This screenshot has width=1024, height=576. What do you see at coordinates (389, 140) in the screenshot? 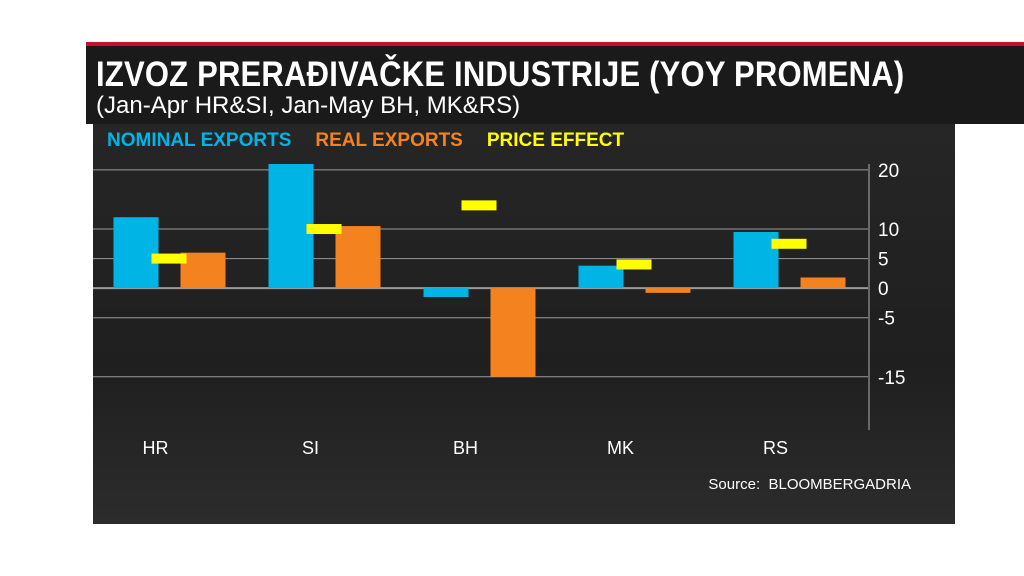
I see `legend-real-exports: REAL EXPORTS` at bounding box center [389, 140].